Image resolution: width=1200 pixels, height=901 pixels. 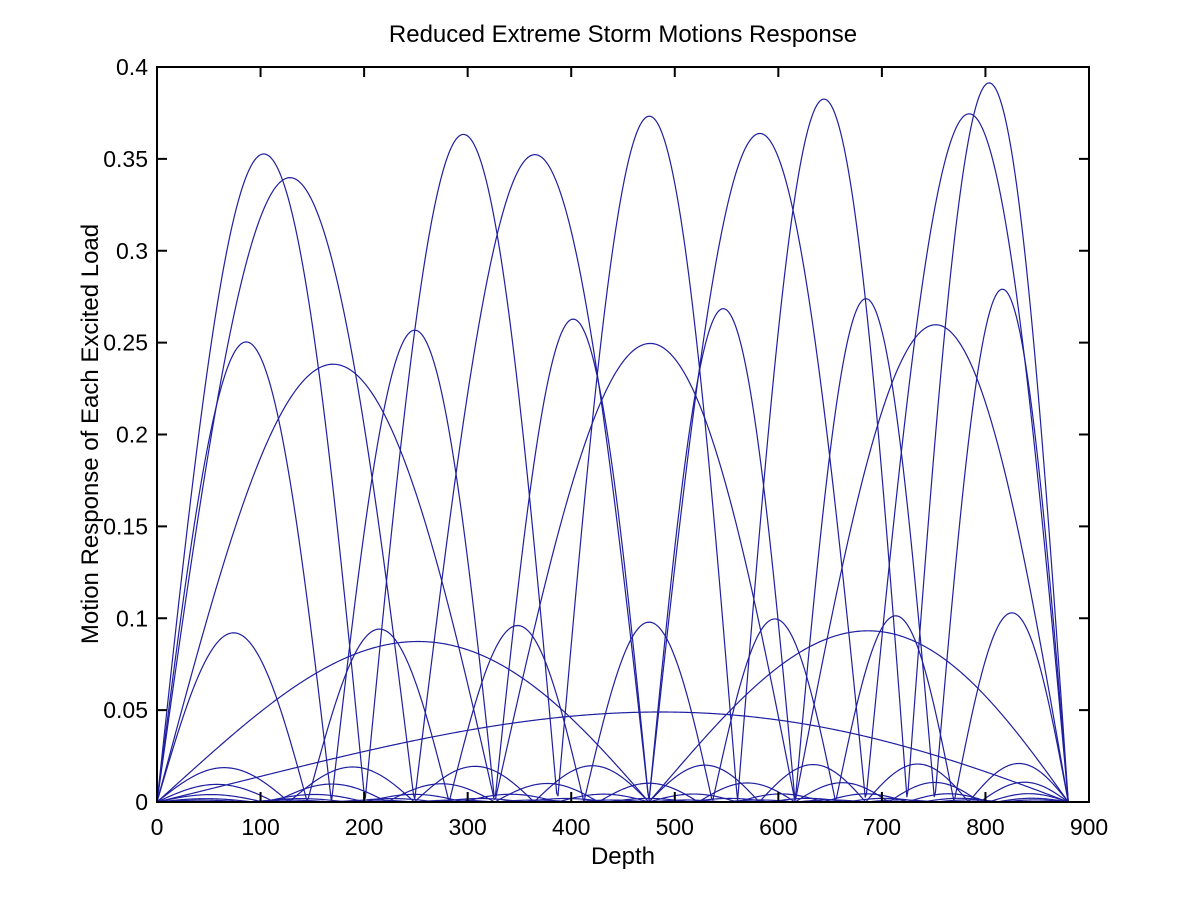 What do you see at coordinates (125, 710) in the screenshot?
I see `y-tick-label: 0.05` at bounding box center [125, 710].